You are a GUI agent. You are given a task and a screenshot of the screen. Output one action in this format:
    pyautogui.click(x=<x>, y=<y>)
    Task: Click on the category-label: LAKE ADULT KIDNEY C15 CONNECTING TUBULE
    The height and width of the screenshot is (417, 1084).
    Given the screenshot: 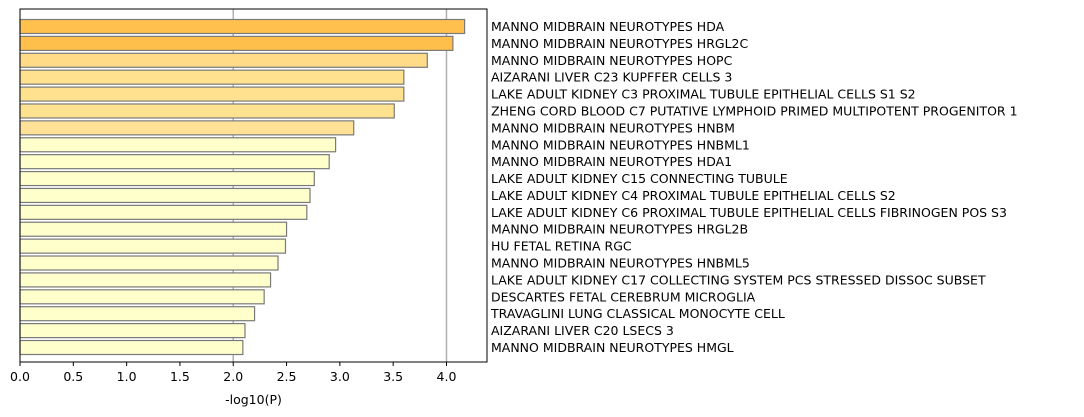 What is the action you would take?
    pyautogui.click(x=639, y=178)
    